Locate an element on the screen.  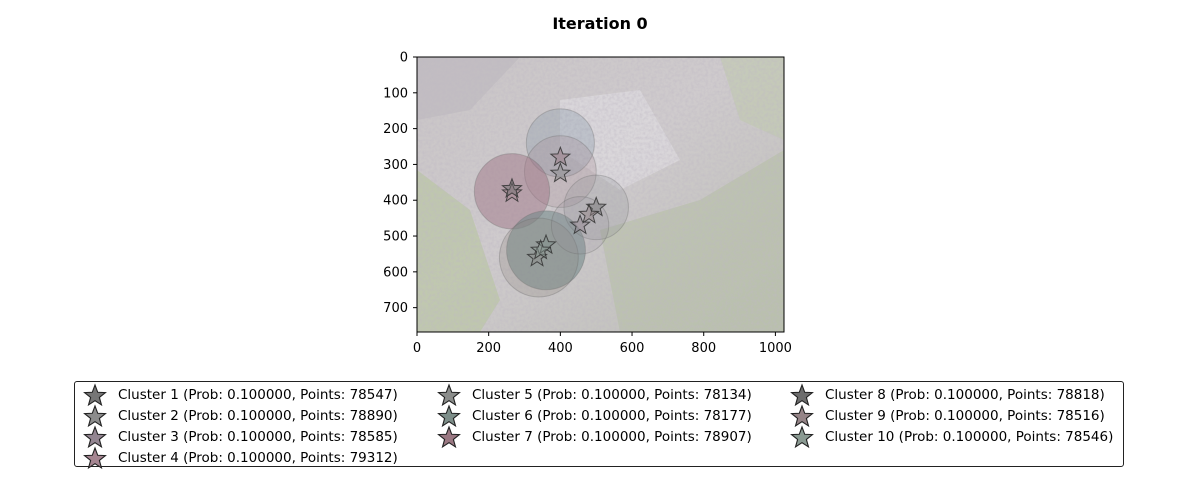
x-tick-label: 800 is located at coordinates (703, 348).